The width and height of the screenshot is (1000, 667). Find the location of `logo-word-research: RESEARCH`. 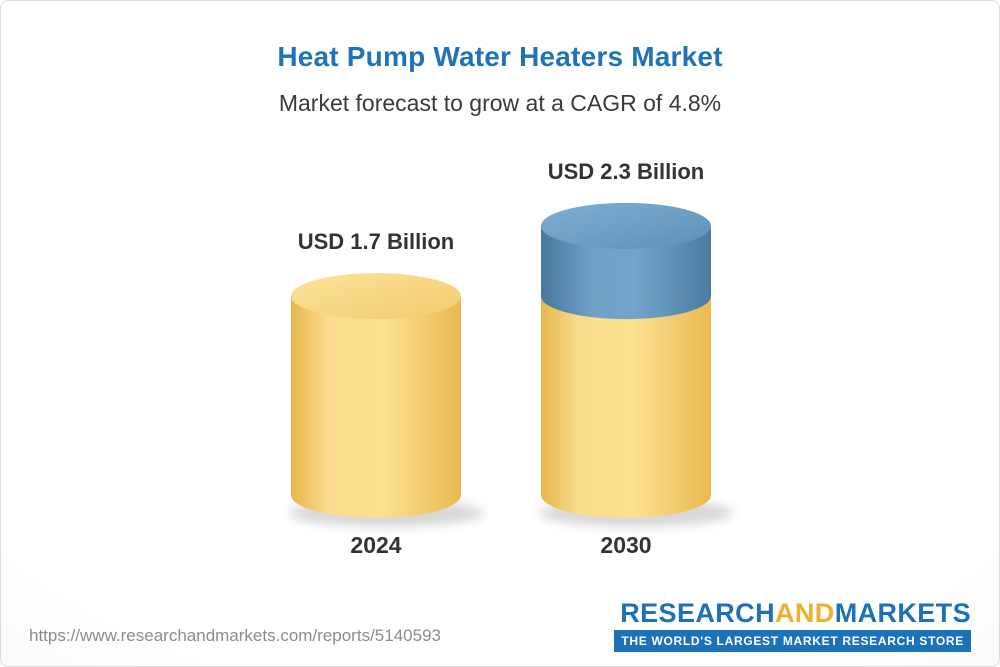

logo-word-research: RESEARCH is located at coordinates (697, 612).